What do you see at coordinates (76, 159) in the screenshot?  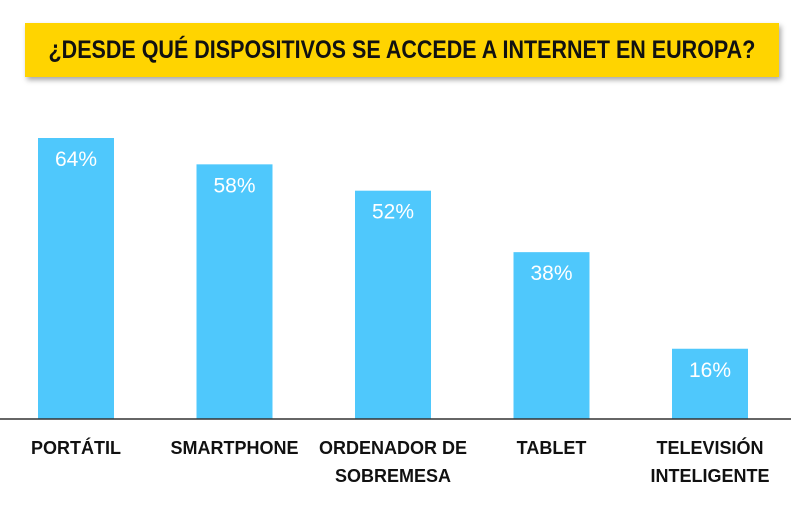 I see `bar-value-label: 64%` at bounding box center [76, 159].